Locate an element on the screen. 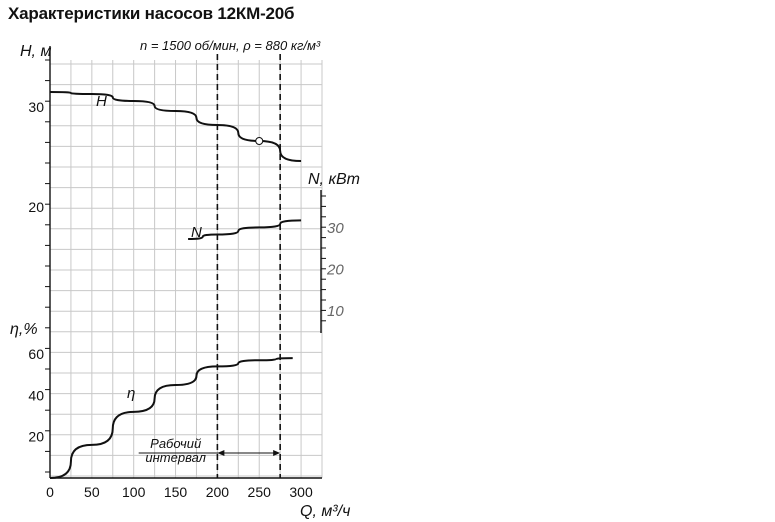  x-axis-label: Q, м³/ч is located at coordinates (325, 511).